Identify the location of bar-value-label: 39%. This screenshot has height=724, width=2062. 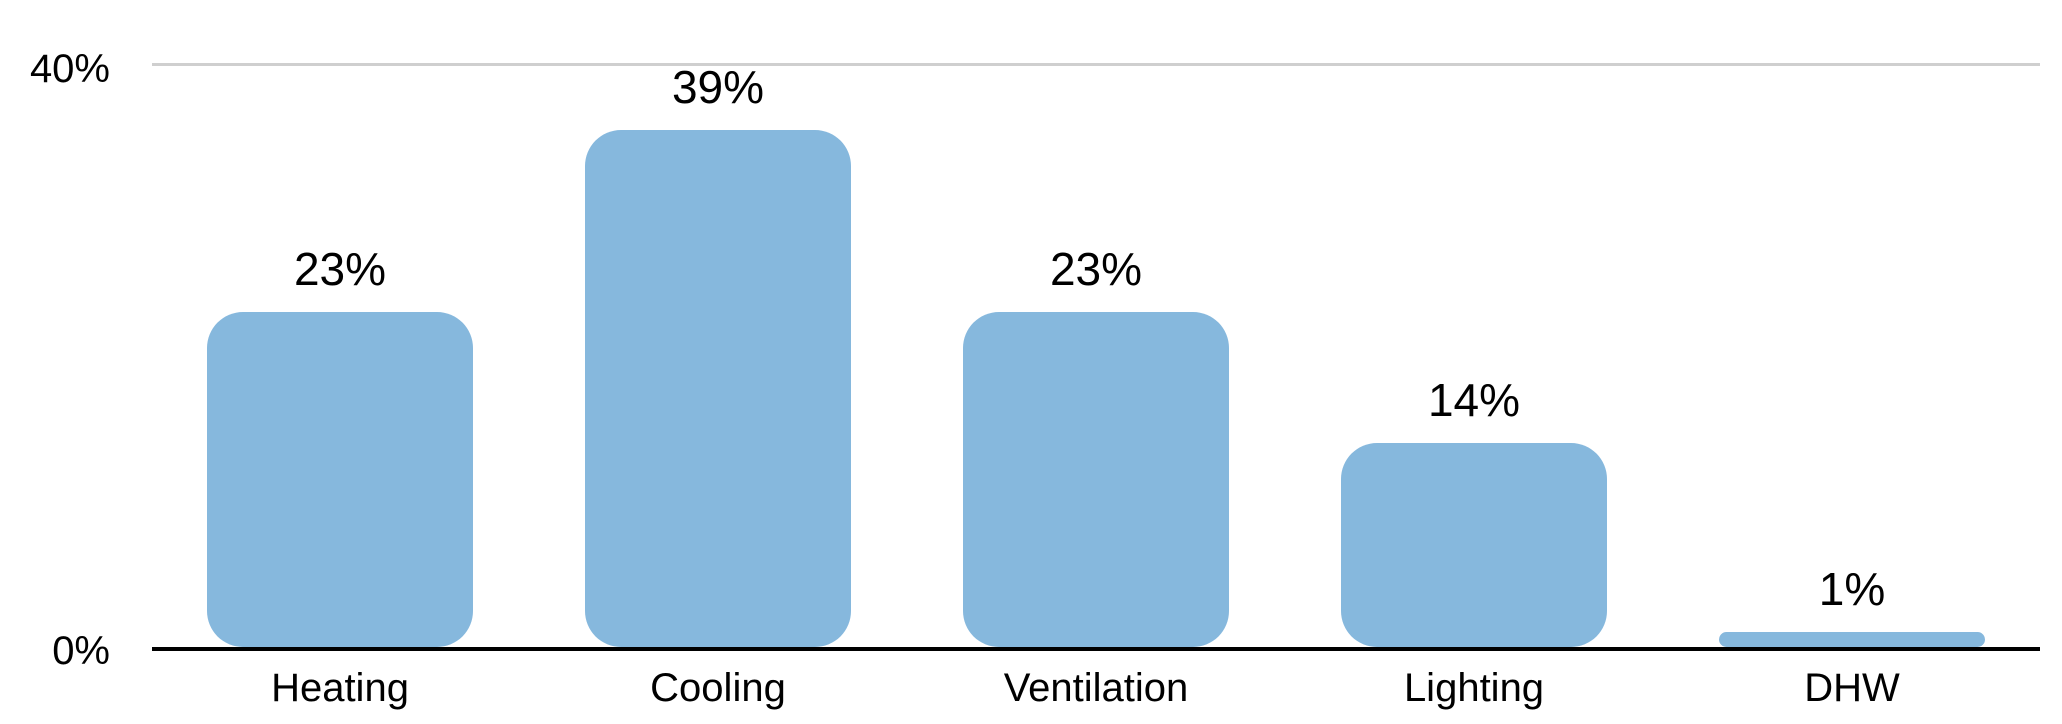
(718, 87).